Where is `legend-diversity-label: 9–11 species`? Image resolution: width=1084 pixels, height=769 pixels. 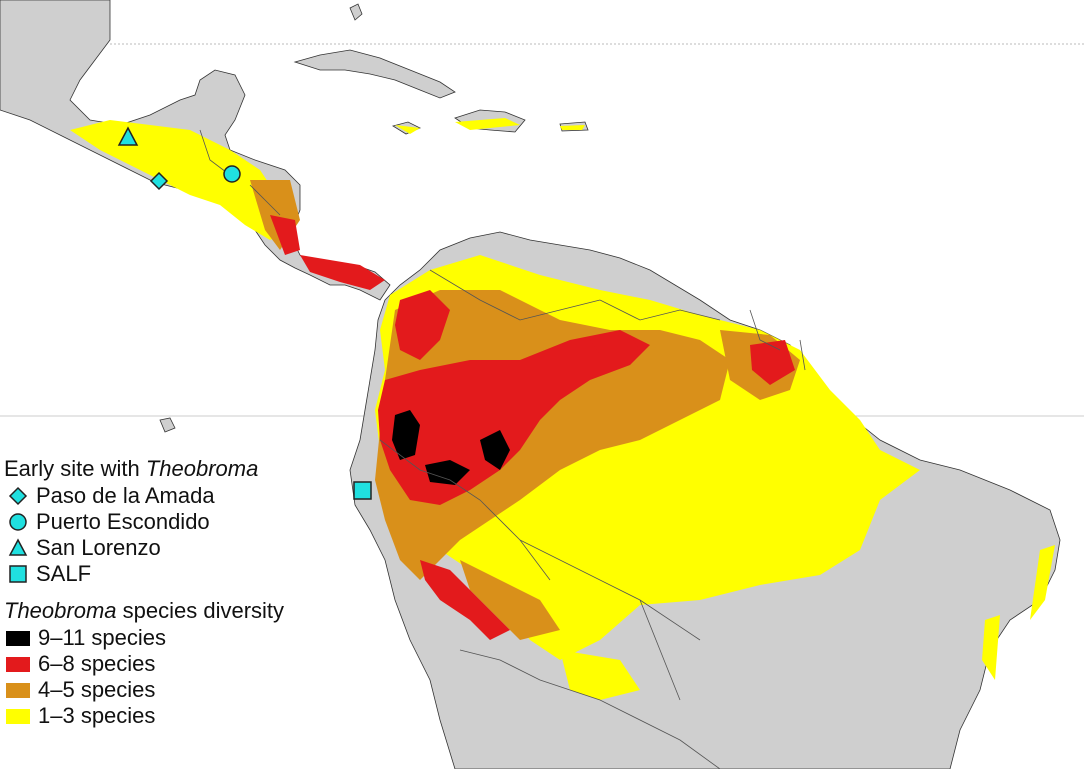 legend-diversity-label: 9–11 species is located at coordinates (102, 637).